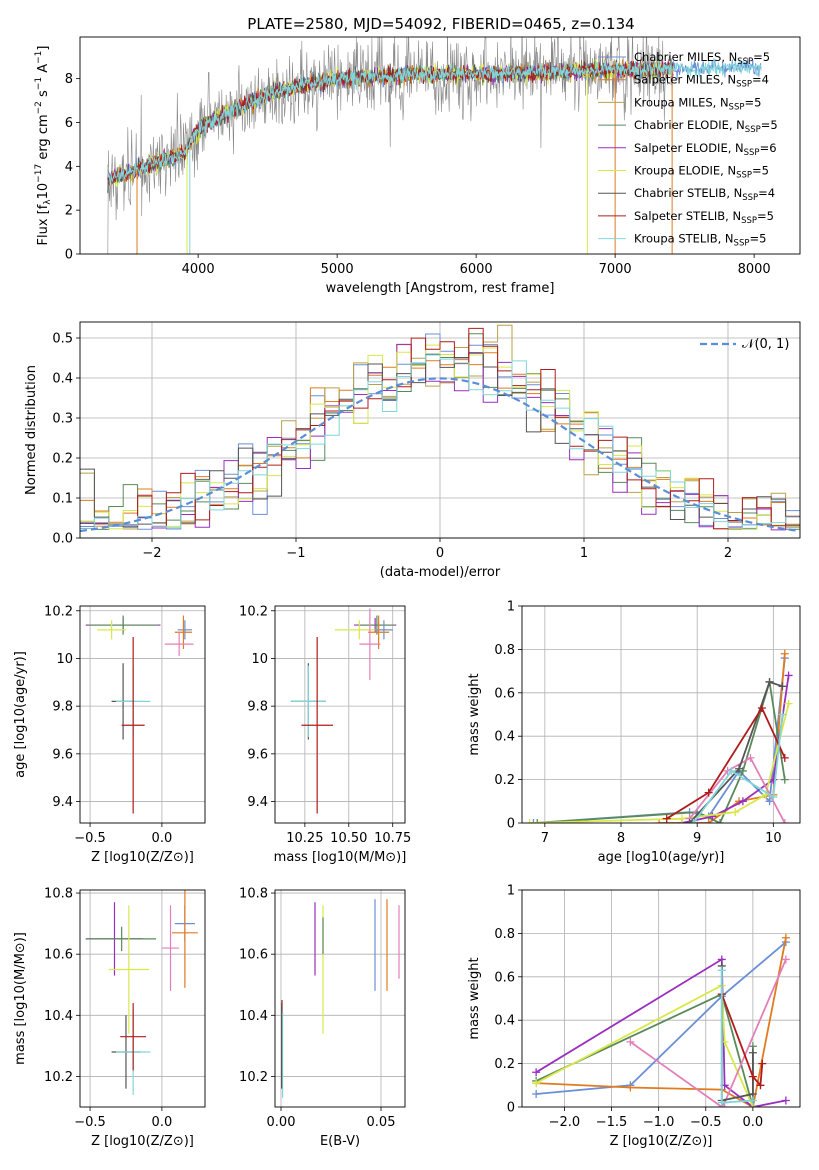 The height and width of the screenshot is (1170, 819). What do you see at coordinates (701, 172) in the screenshot?
I see `legend-entry: Kroupa ELODIE, NSSP=5` at bounding box center [701, 172].